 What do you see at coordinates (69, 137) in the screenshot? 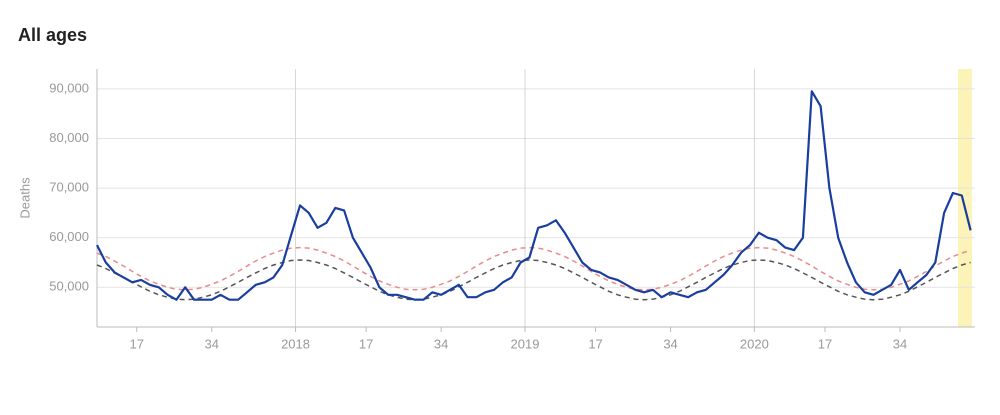
I see `y-tick-label: 80,000` at bounding box center [69, 137].